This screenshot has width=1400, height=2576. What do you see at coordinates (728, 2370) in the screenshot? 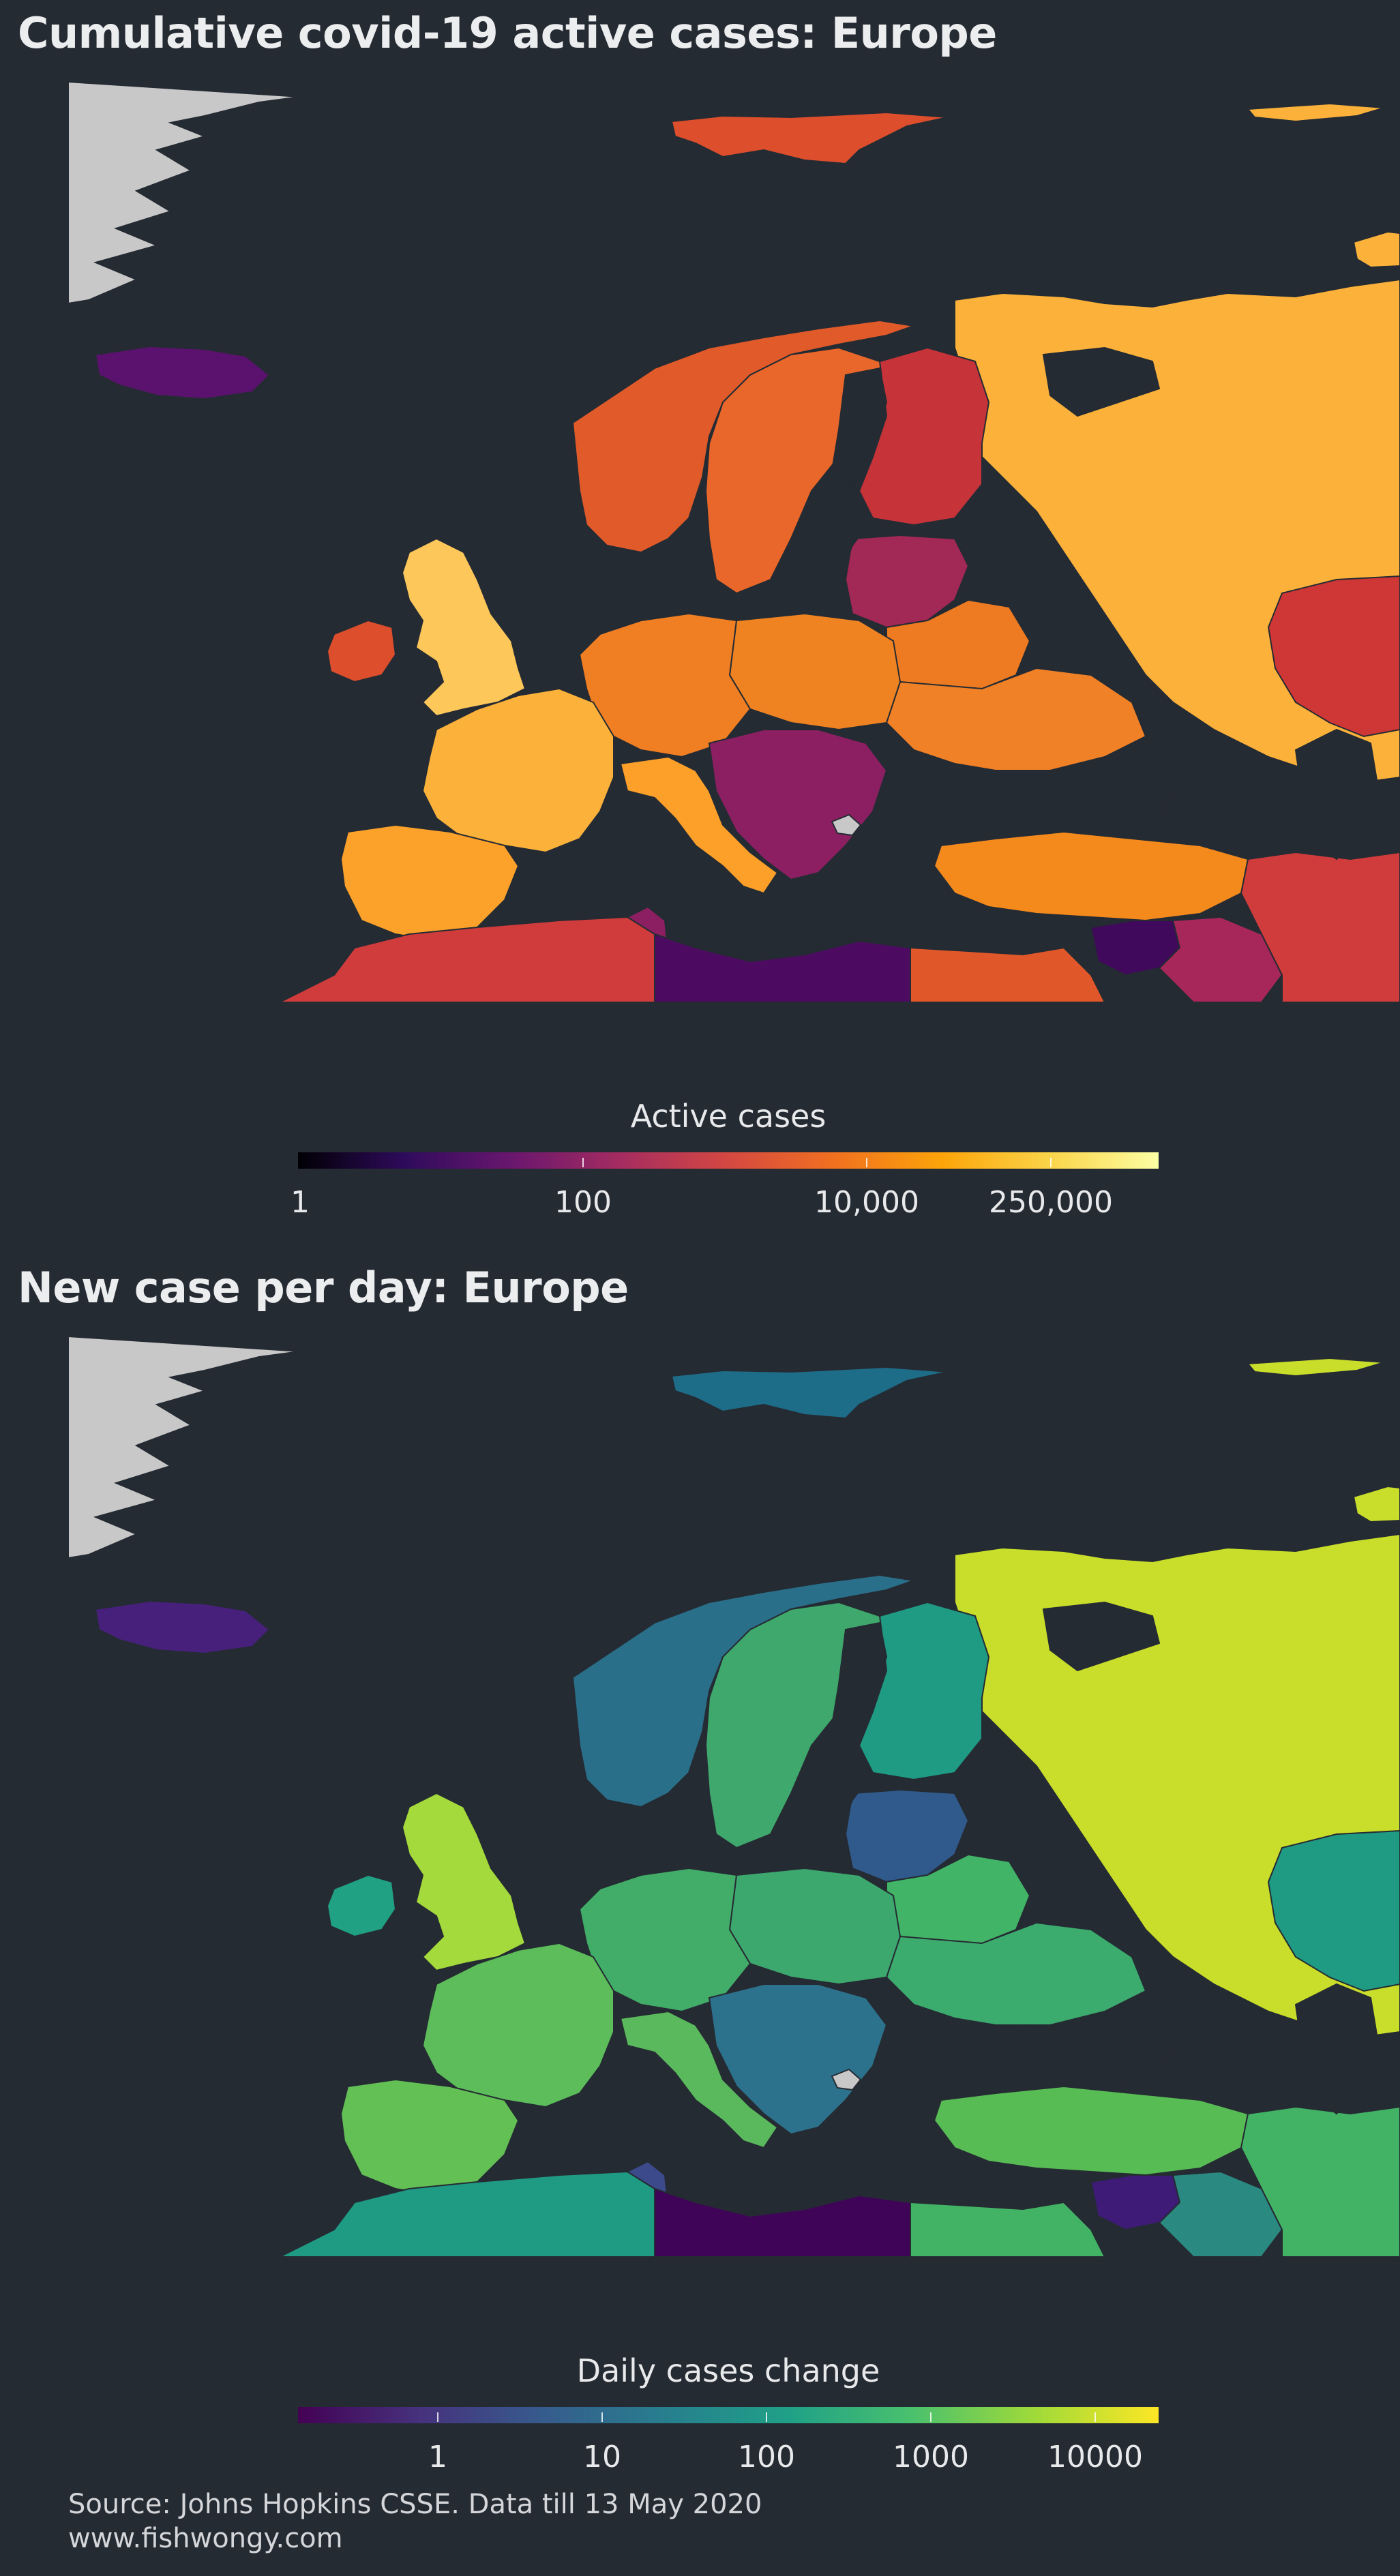
I see `legend2-title: Daily cases change` at bounding box center [728, 2370].